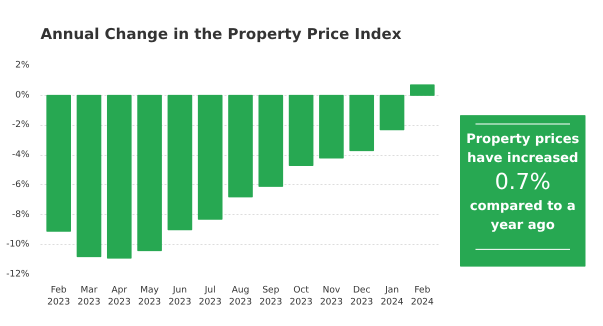  I want to click on x-tick-label: Aug 2023, so click(240, 297).